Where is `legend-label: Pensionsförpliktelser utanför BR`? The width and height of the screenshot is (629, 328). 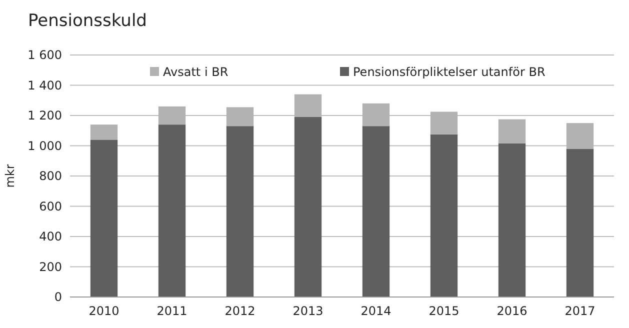
legend-label: Pensionsförpliktelser utanför BR is located at coordinates (449, 72).